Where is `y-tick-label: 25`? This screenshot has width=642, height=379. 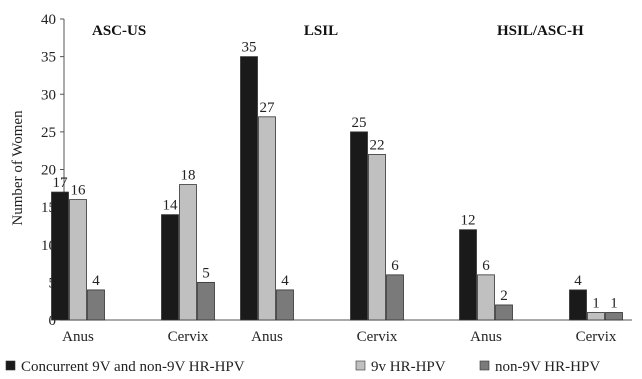 y-tick-label: 25 is located at coordinates (48, 133).